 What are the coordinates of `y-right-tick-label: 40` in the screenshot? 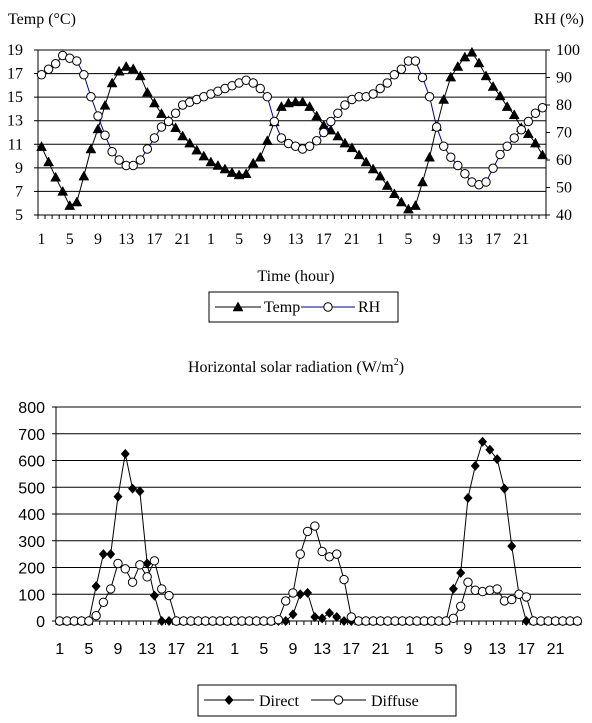 It's located at (564, 215).